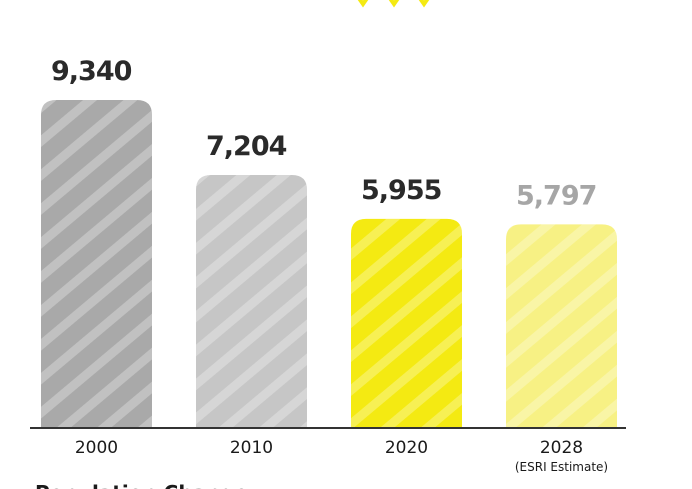 The width and height of the screenshot is (692, 489). I want to click on category-label-2020: 2020, so click(406, 448).